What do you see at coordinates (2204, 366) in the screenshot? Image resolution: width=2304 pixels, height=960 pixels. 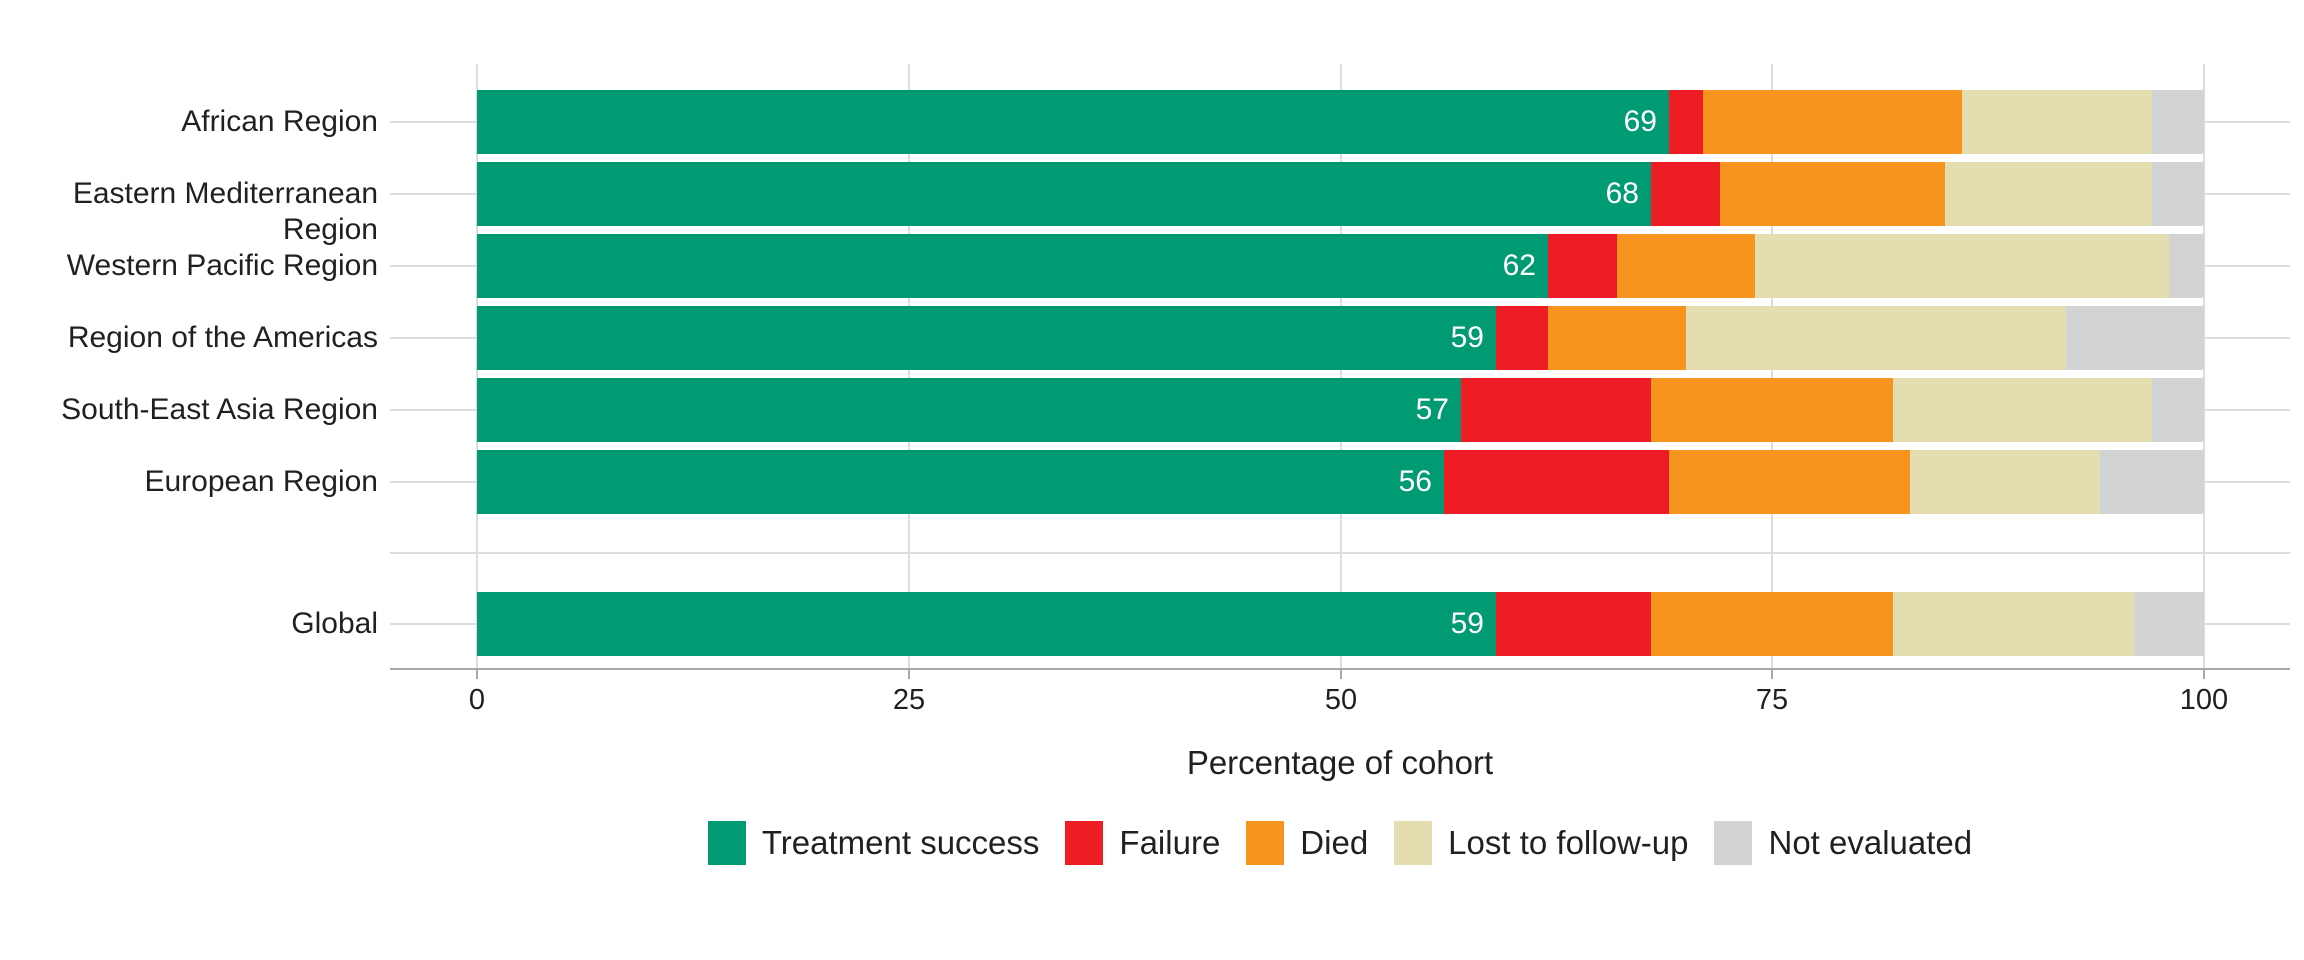 I see `x-gridline` at bounding box center [2204, 366].